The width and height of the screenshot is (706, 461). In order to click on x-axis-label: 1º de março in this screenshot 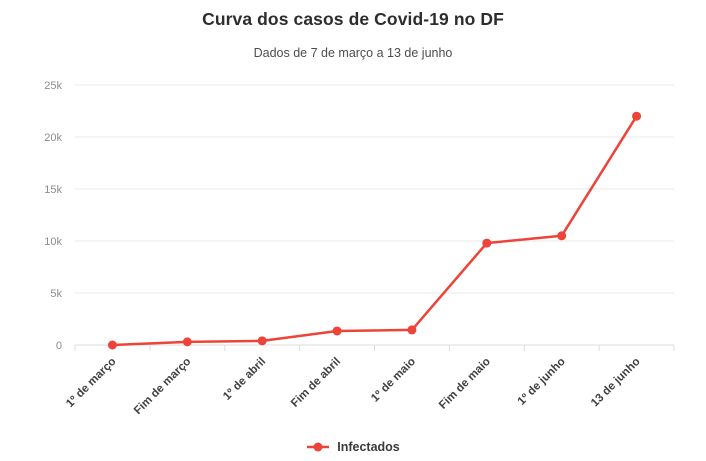, I will do `click(91, 383)`.